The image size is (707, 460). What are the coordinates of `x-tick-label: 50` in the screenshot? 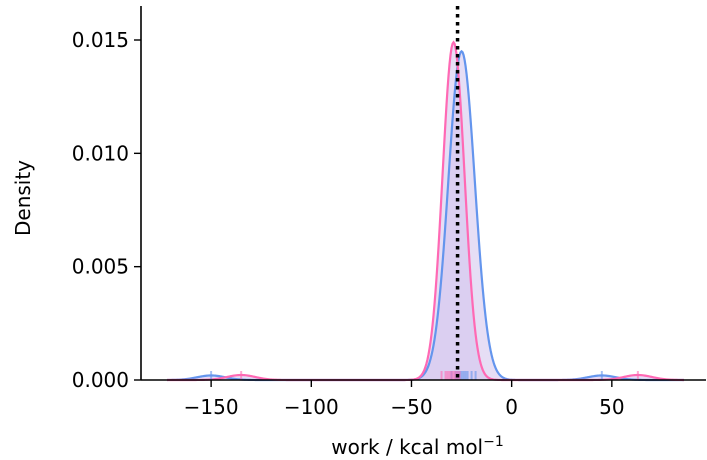 It's located at (611, 407).